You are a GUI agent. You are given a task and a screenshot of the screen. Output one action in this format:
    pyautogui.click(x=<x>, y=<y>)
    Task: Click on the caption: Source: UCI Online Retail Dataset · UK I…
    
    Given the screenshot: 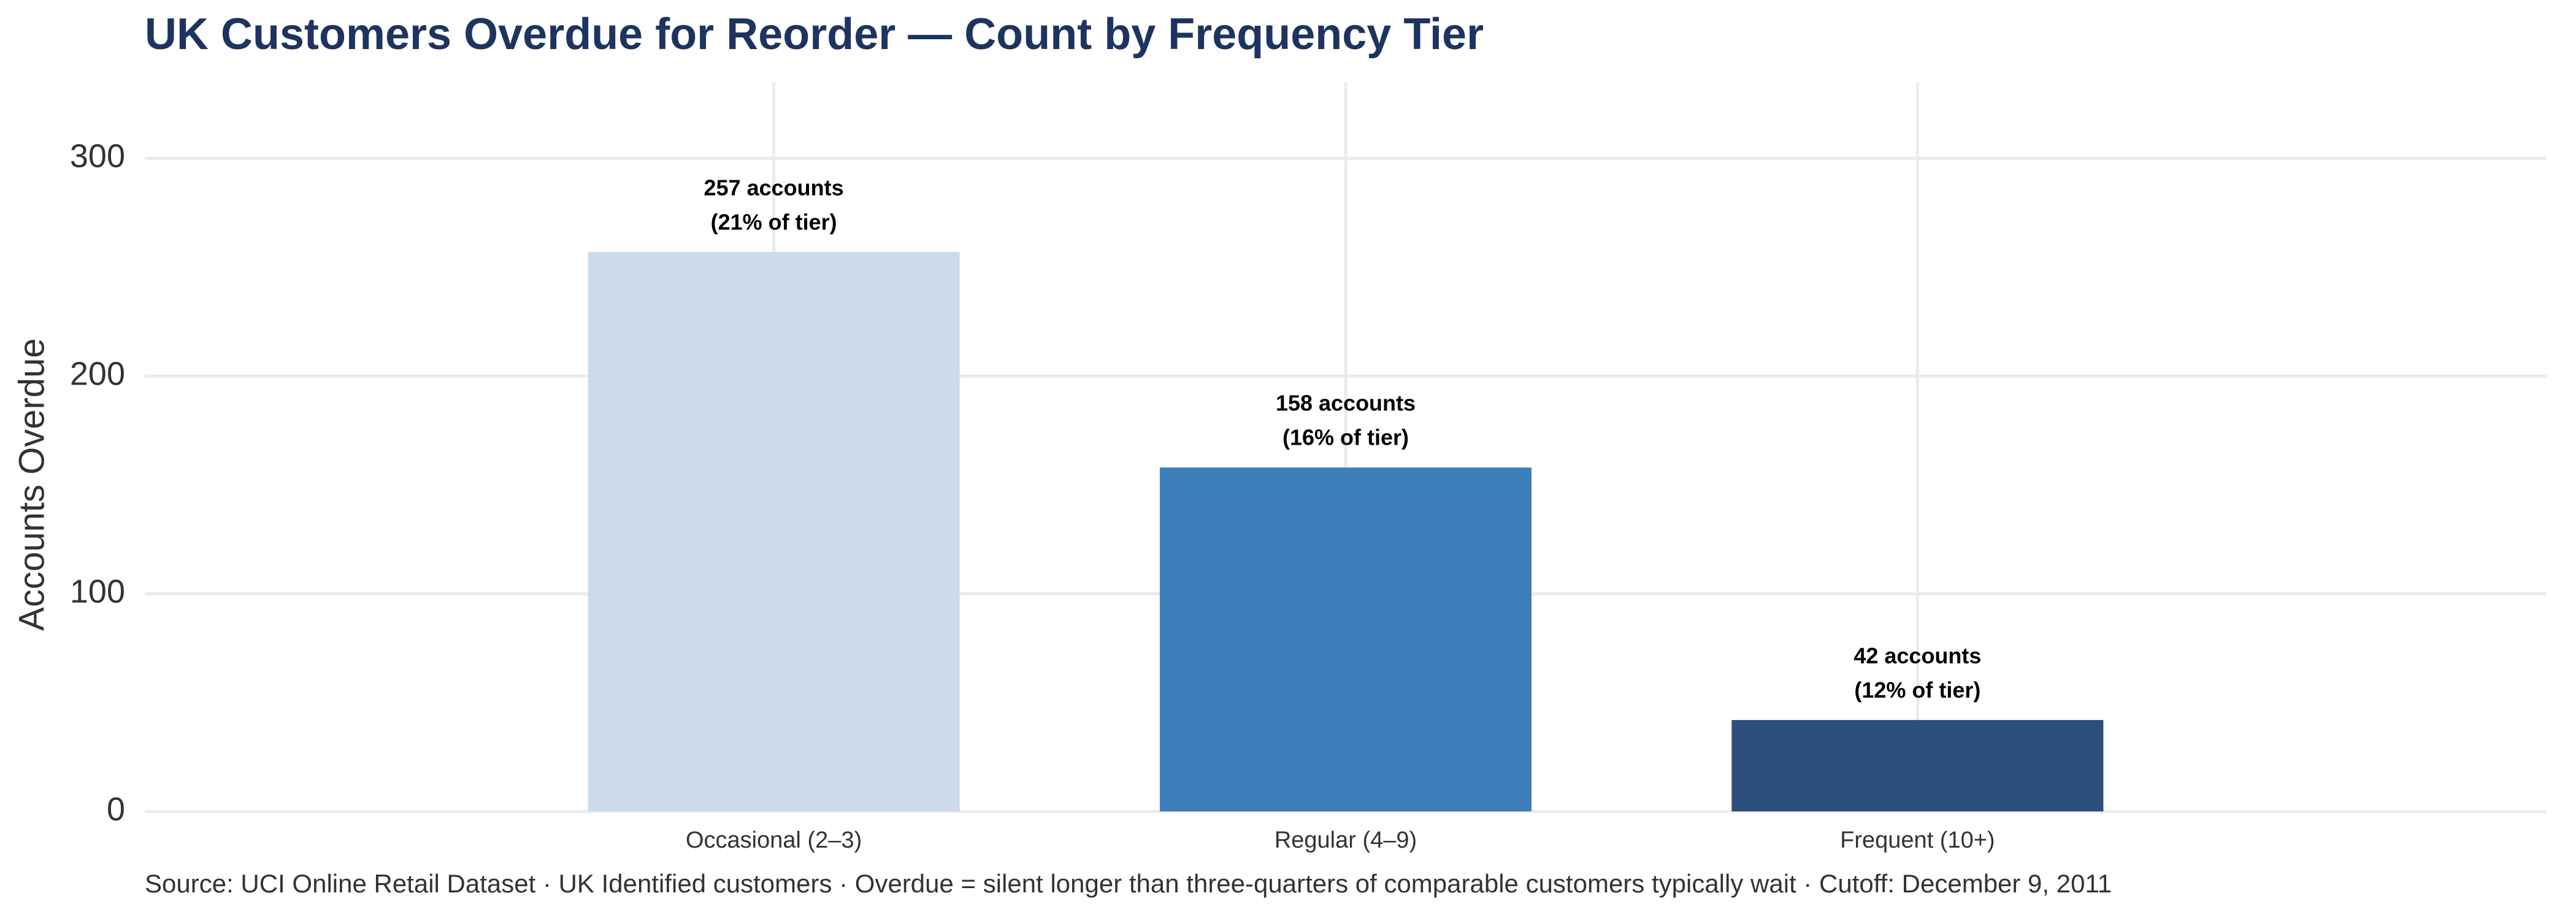 What is the action you would take?
    pyautogui.click(x=1128, y=883)
    